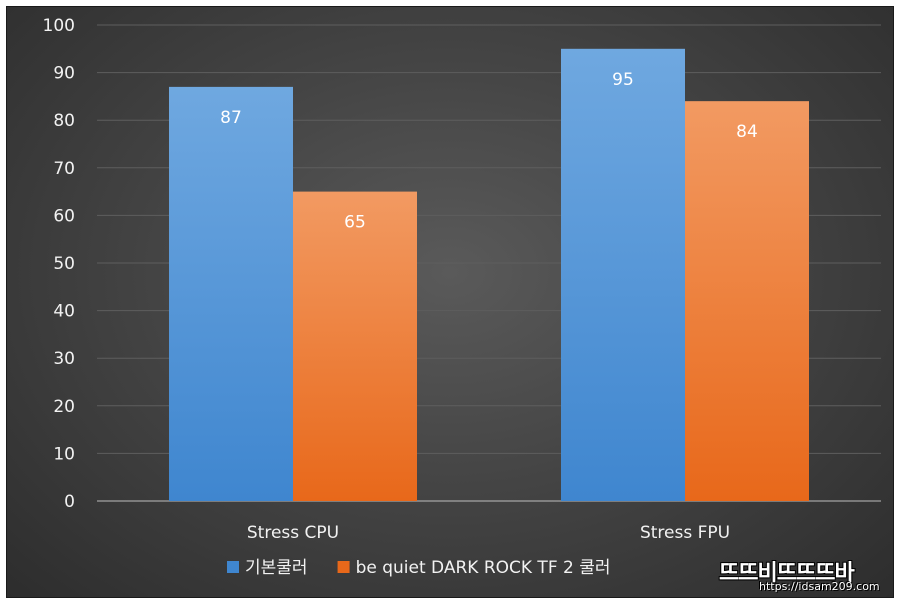 Image resolution: width=900 pixels, height=605 pixels. What do you see at coordinates (64, 359) in the screenshot?
I see `y-tick-label: 30` at bounding box center [64, 359].